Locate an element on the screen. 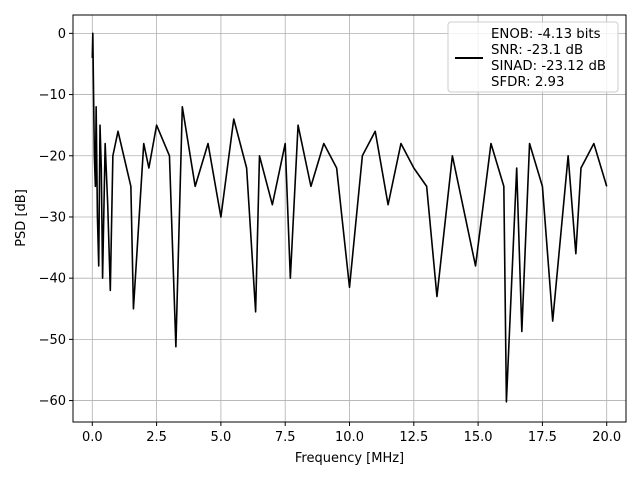 The width and height of the screenshot is (640, 480). y-tick-label: −30 is located at coordinates (52, 217).